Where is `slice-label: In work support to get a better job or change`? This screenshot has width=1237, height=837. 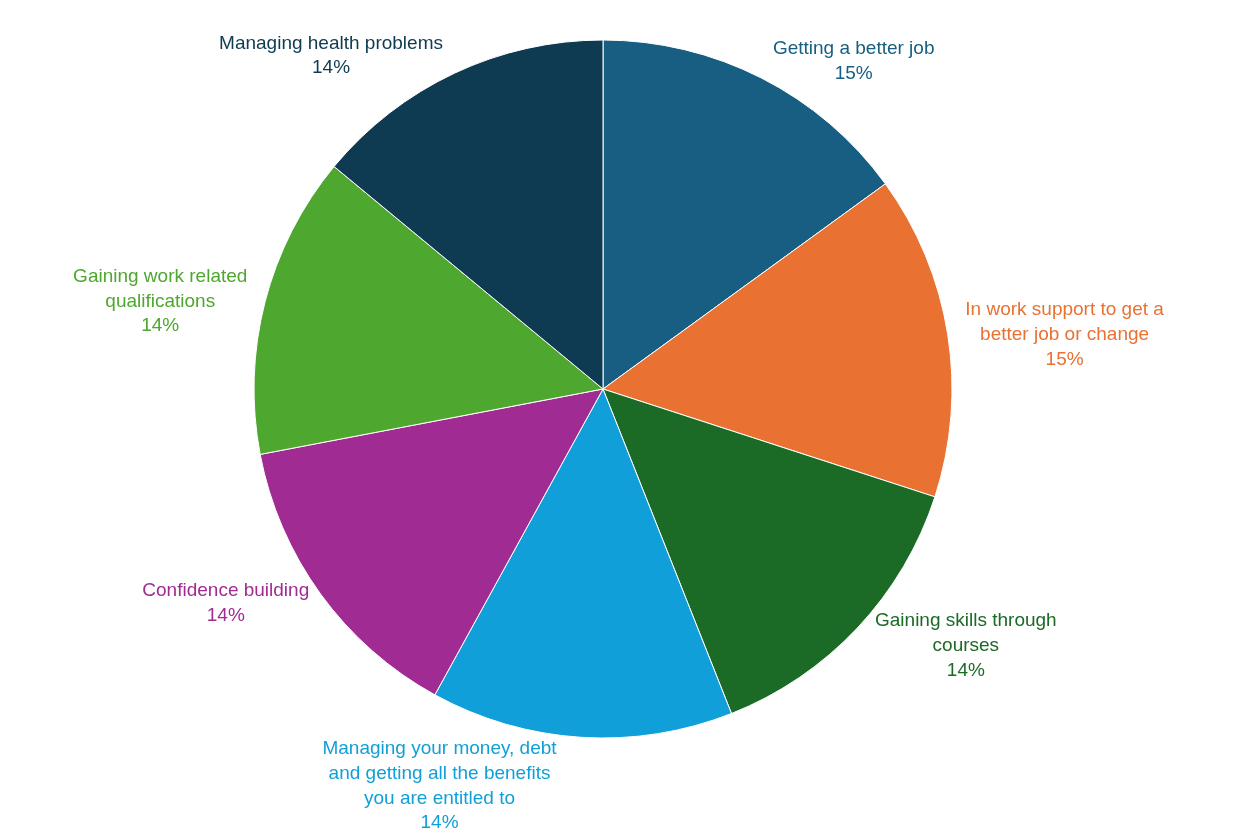 slice-label: In work support to get a better job or change is located at coordinates (1065, 321).